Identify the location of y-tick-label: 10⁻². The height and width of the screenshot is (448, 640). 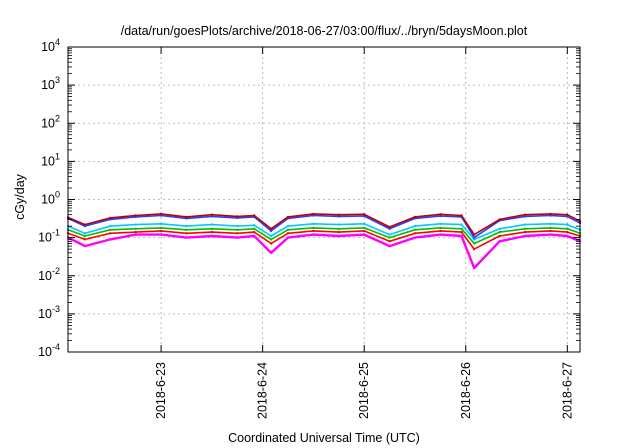
(49, 274).